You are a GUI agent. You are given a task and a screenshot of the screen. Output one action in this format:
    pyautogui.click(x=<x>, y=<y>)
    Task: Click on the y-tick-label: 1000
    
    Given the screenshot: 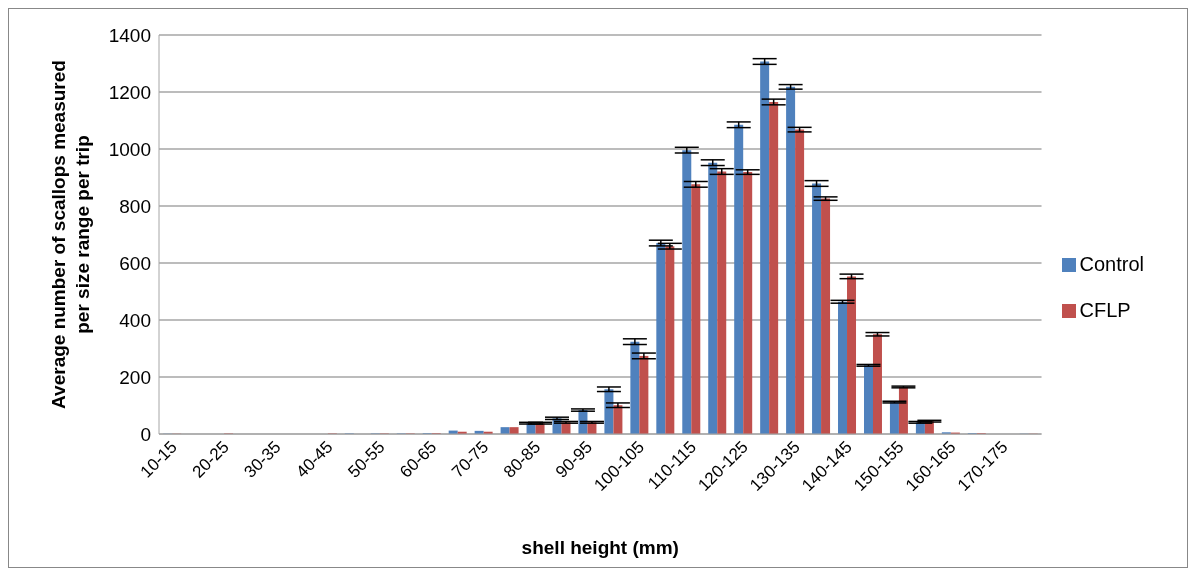 What is the action you would take?
    pyautogui.click(x=129, y=149)
    